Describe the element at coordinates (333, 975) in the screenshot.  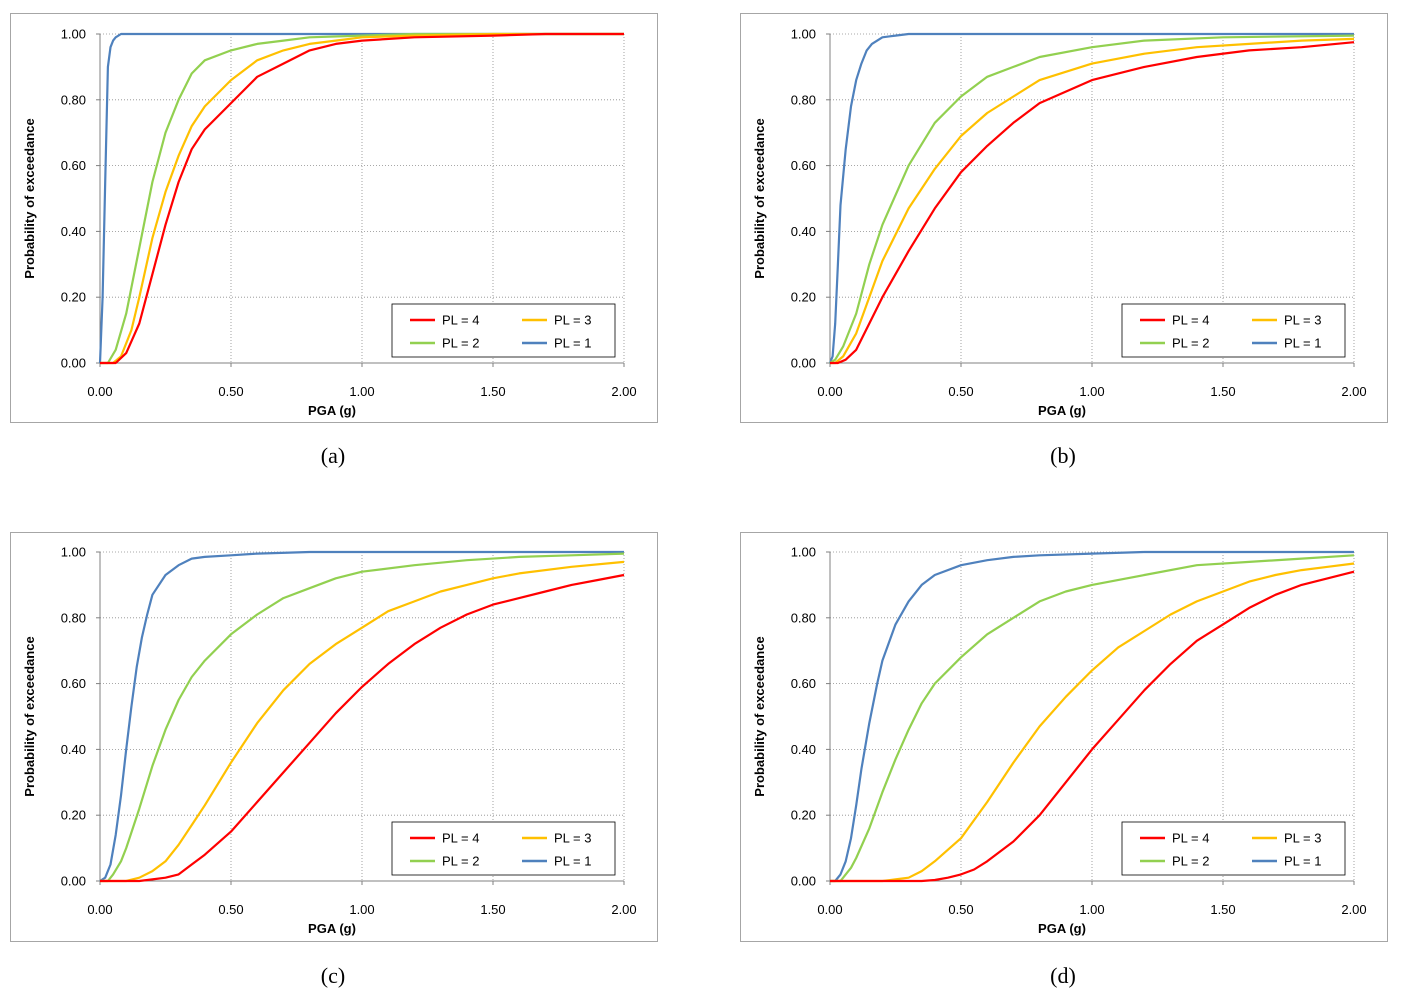
I see `panel-caption: (c)` at that location.